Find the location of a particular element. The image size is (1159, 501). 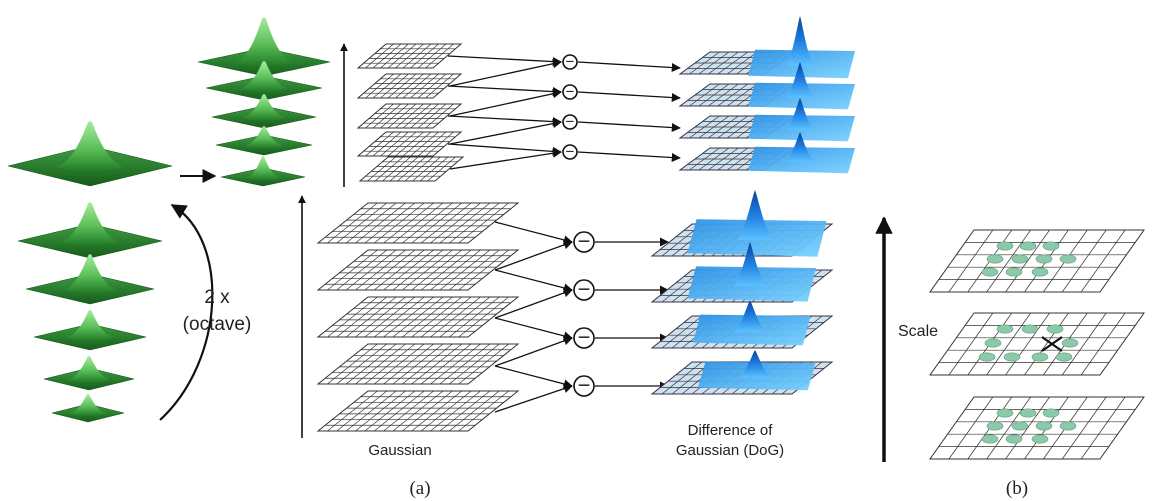

top-gaussian-grids is located at coordinates (410, 112).